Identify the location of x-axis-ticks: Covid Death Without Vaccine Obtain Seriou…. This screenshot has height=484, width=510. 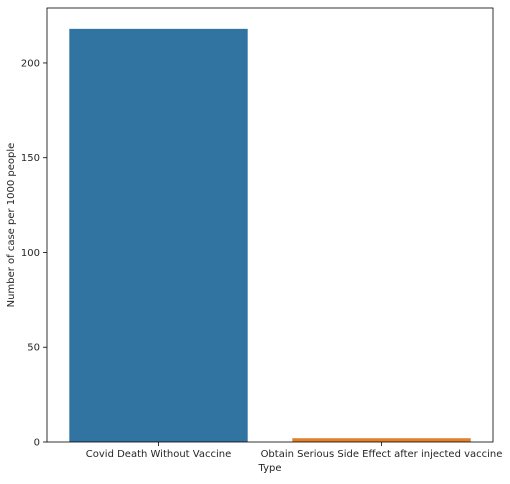
(294, 451).